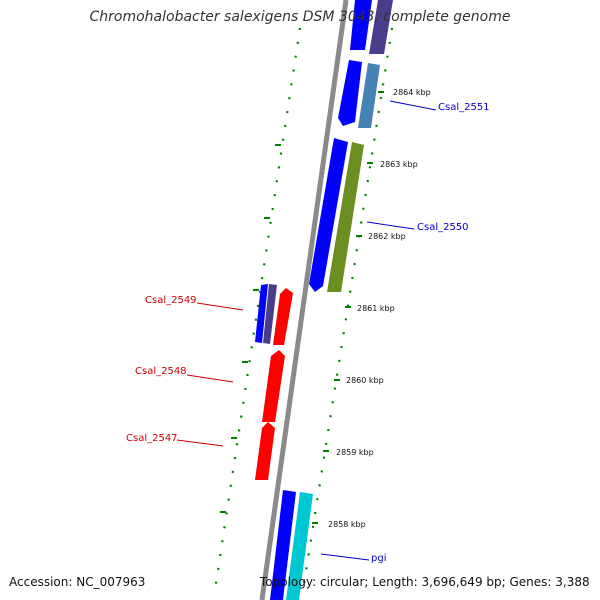  I want to click on gene-csal-2549-blue, so click(261, 313).